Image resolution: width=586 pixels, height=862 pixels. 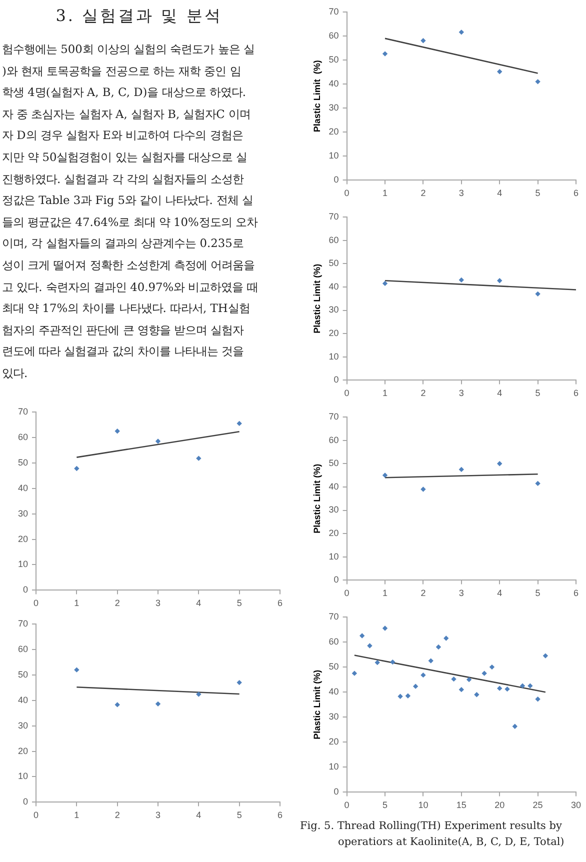 What do you see at coordinates (130, 287) in the screenshot?
I see `text: 고 있다. 숙련자의 결과인 40.97%와 비교하였을 때` at bounding box center [130, 287].